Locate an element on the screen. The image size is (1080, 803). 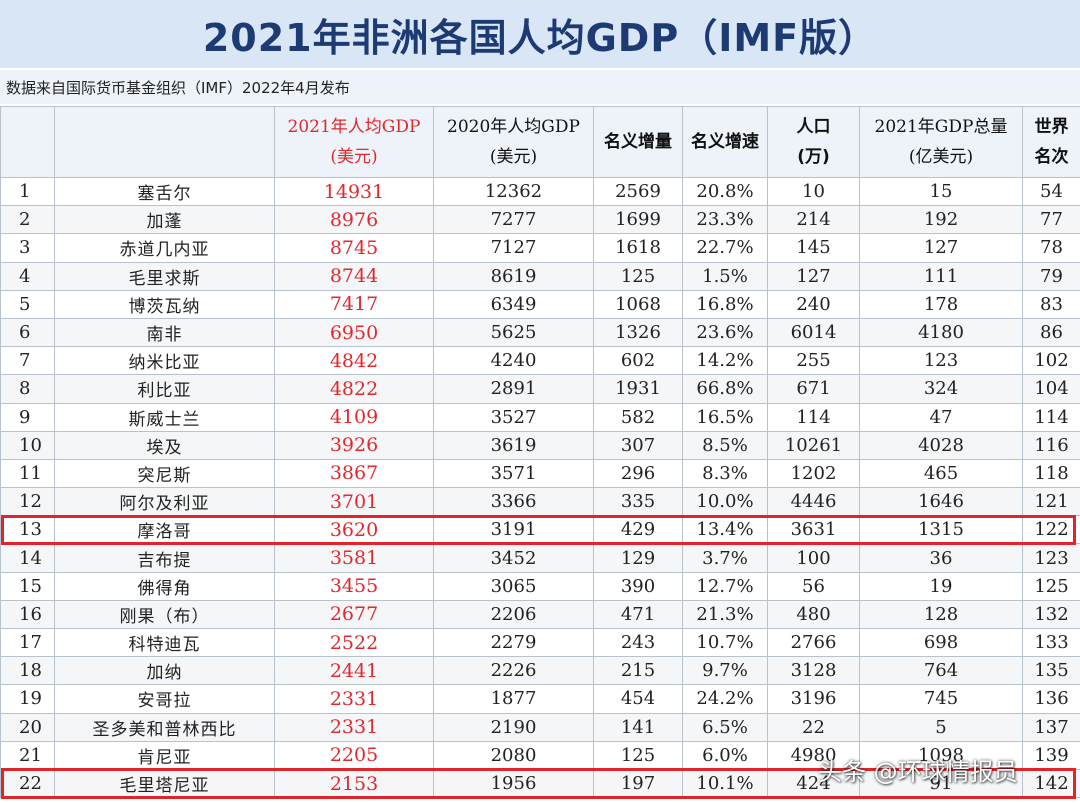
cell-population: 4446 is located at coordinates (813, 502).